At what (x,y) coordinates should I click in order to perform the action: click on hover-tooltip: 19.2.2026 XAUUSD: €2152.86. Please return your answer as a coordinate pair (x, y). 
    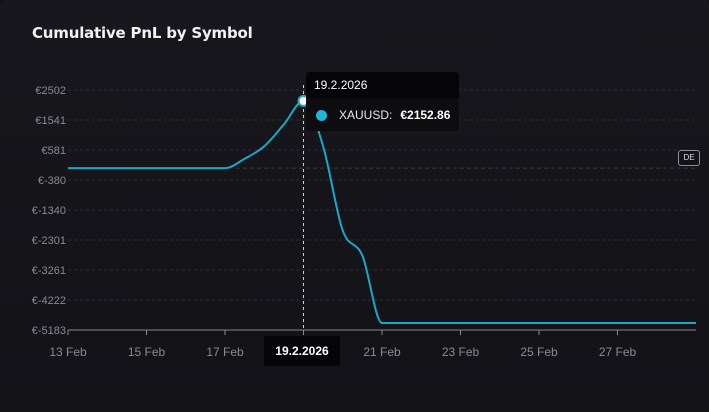
    Looking at the image, I should click on (382, 101).